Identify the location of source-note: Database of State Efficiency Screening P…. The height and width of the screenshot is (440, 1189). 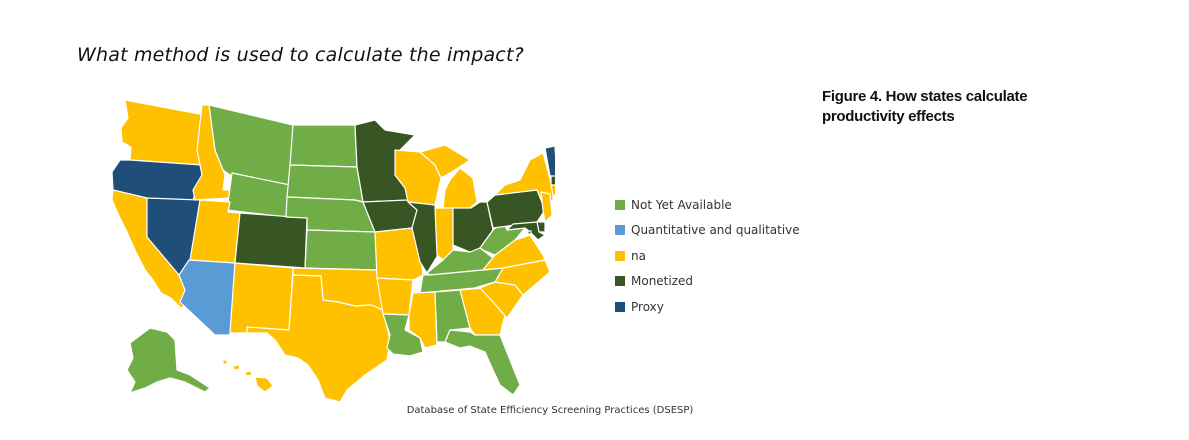
(550, 410).